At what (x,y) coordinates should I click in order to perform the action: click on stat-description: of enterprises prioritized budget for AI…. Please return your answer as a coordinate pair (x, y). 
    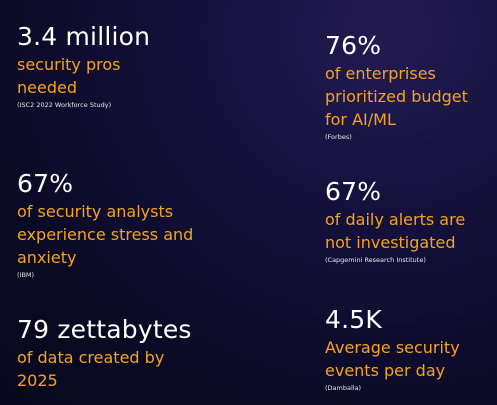
    Looking at the image, I should click on (396, 96).